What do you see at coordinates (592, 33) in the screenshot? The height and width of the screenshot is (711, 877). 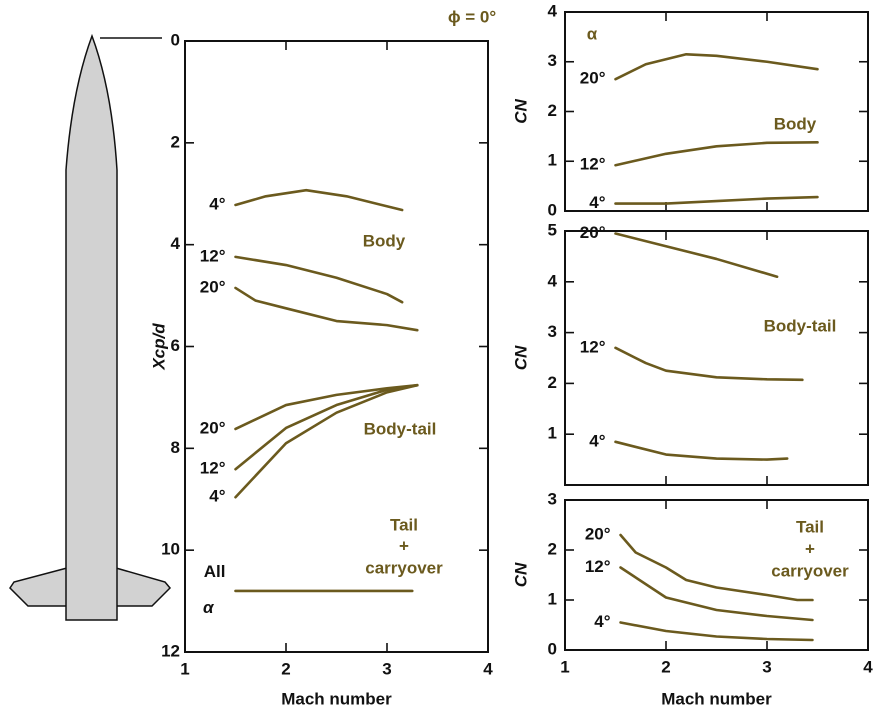 I see `annotation: α` at bounding box center [592, 33].